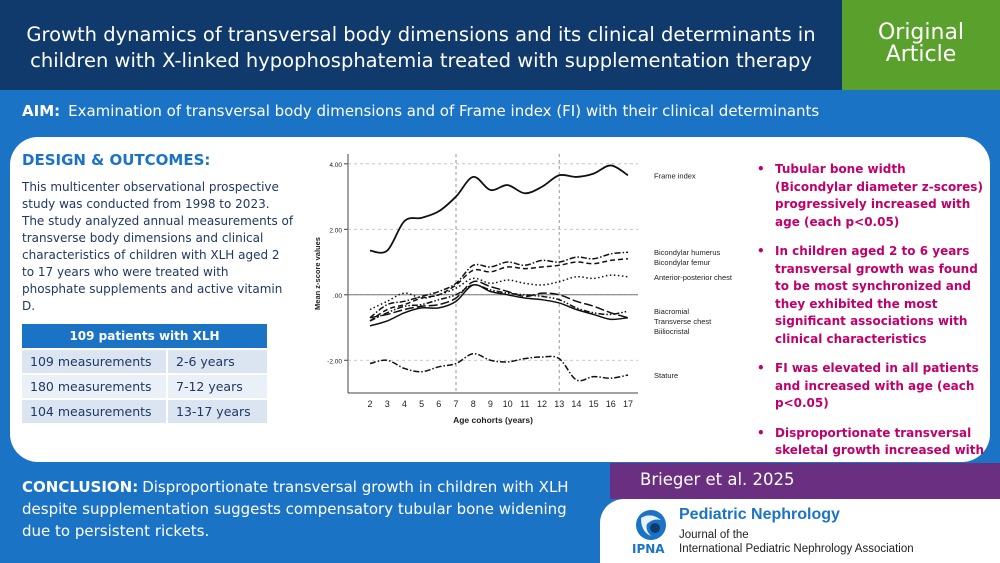  What do you see at coordinates (207, 160) in the screenshot?
I see `design-heading-suffix: :` at bounding box center [207, 160].